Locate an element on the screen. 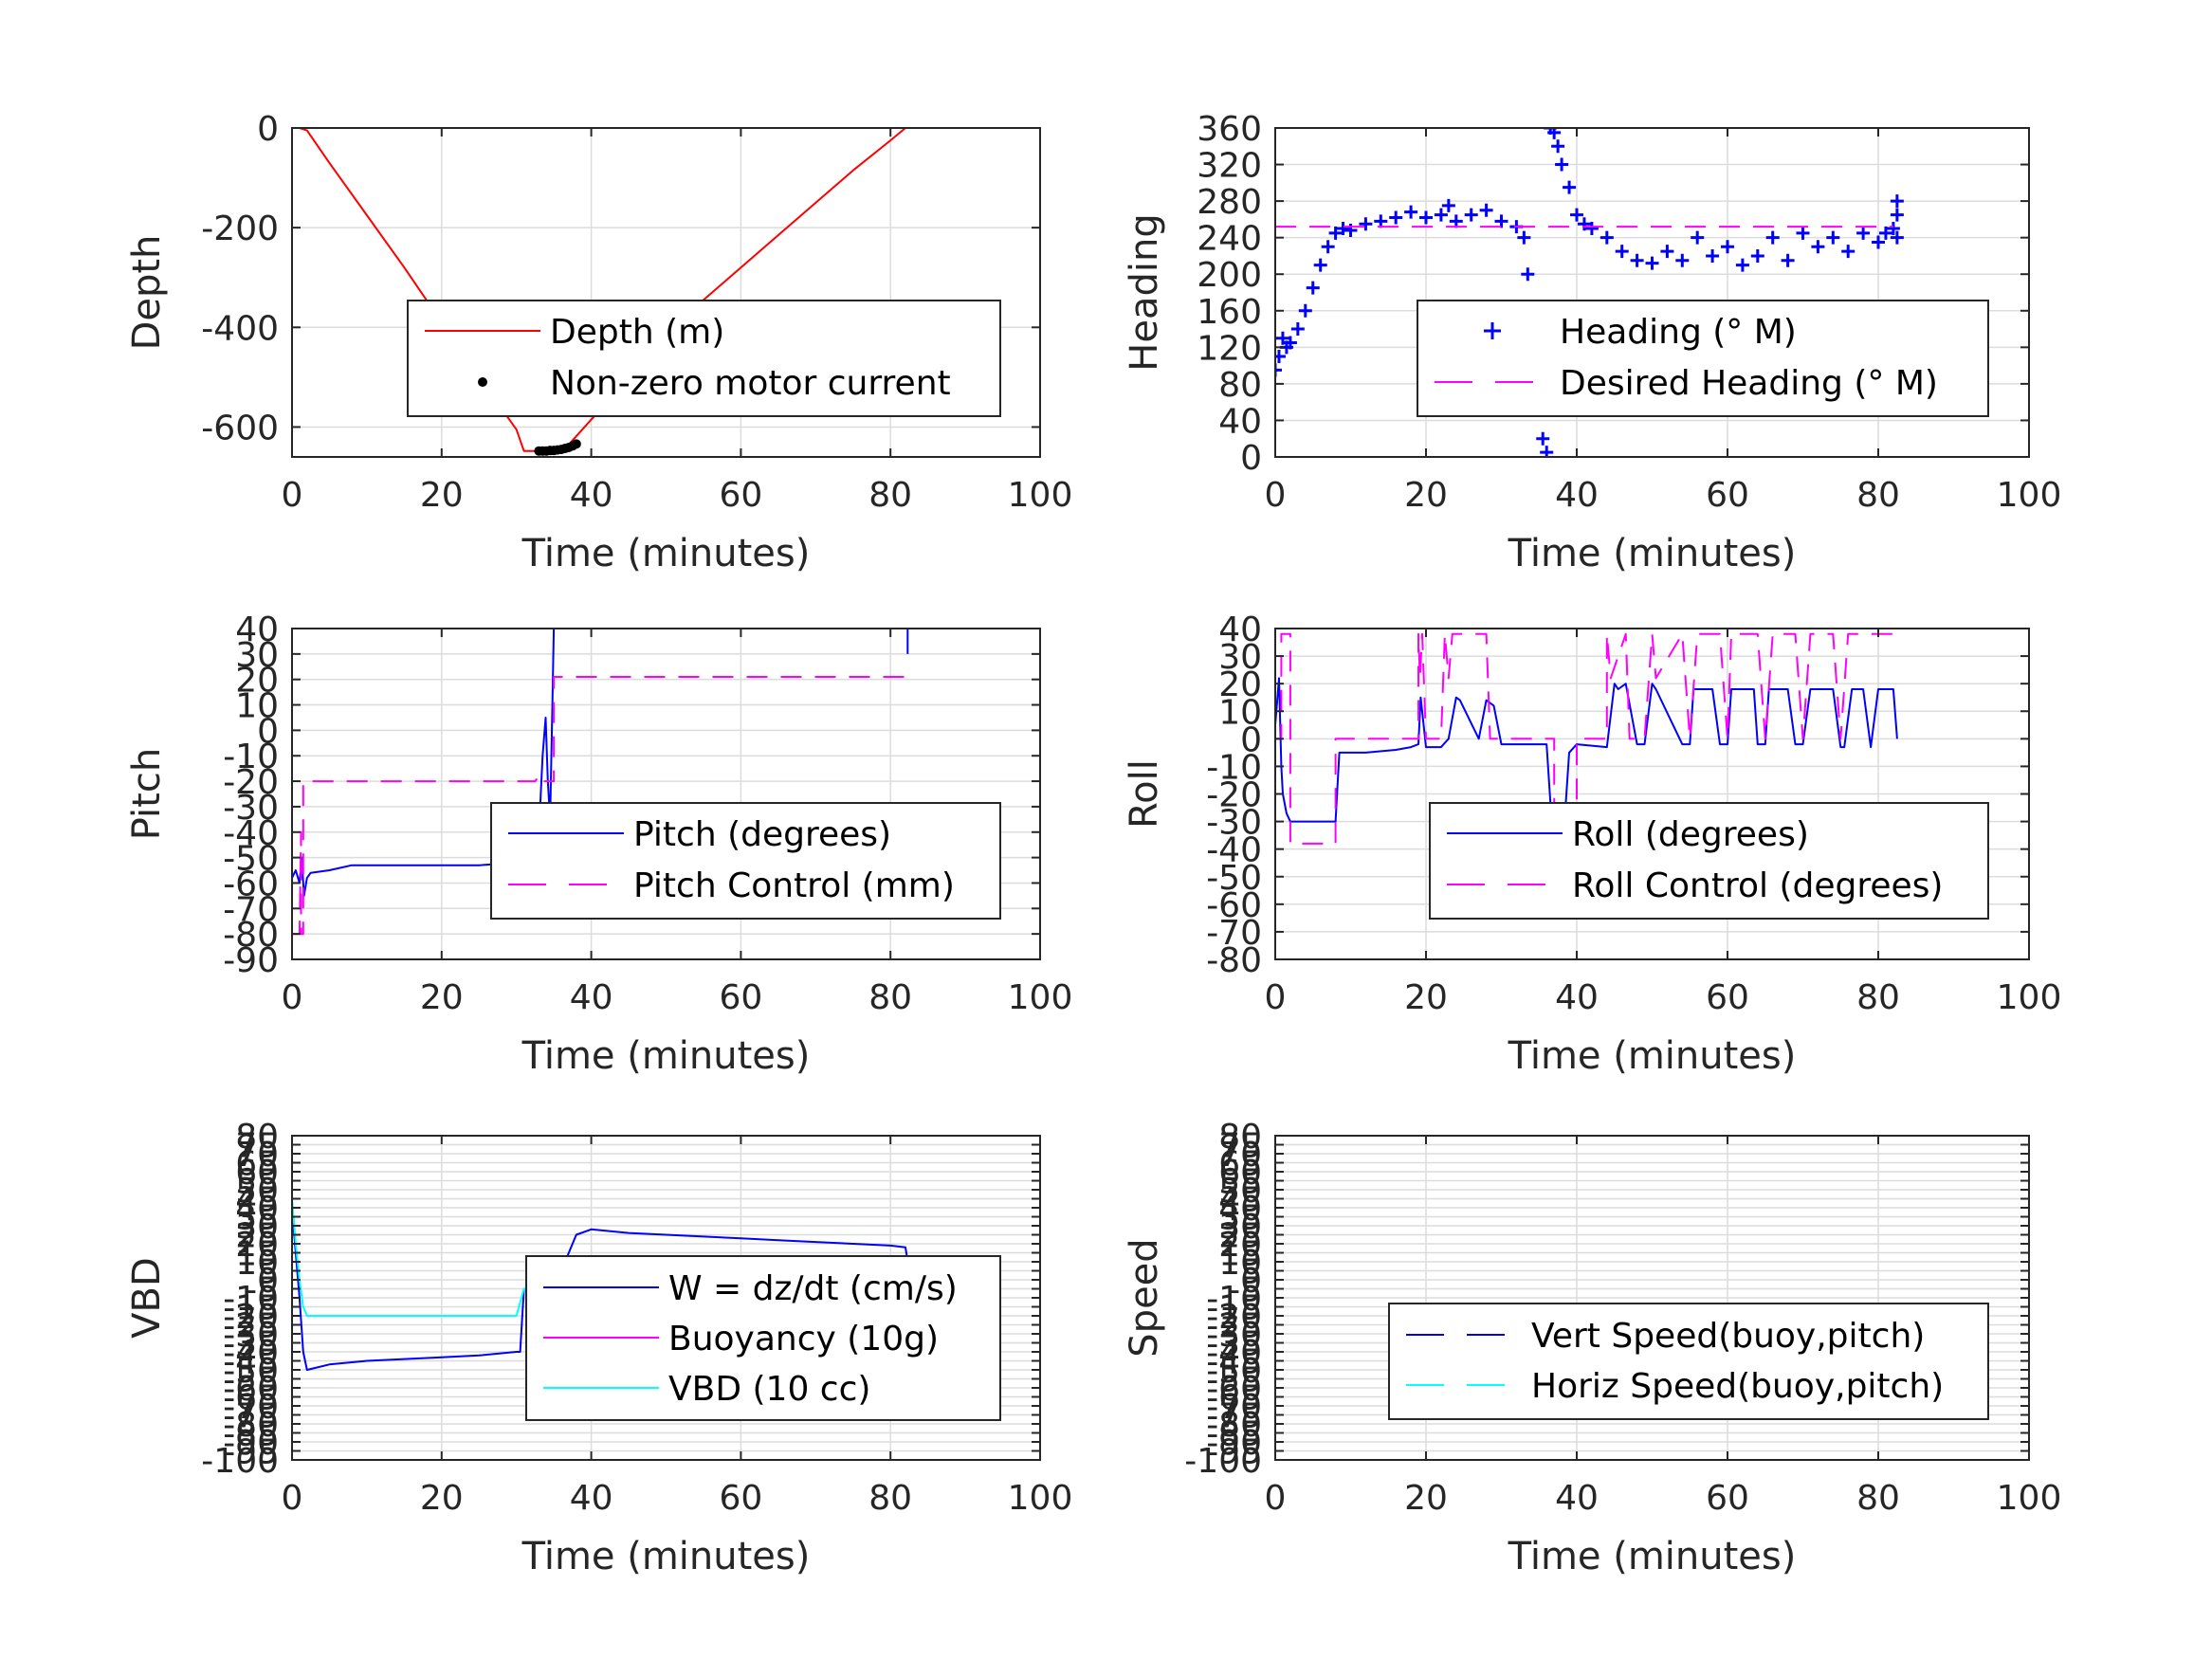 Image resolution: width=2212 pixels, height=1659 pixels. y-tick-label: 120 is located at coordinates (1229, 348).